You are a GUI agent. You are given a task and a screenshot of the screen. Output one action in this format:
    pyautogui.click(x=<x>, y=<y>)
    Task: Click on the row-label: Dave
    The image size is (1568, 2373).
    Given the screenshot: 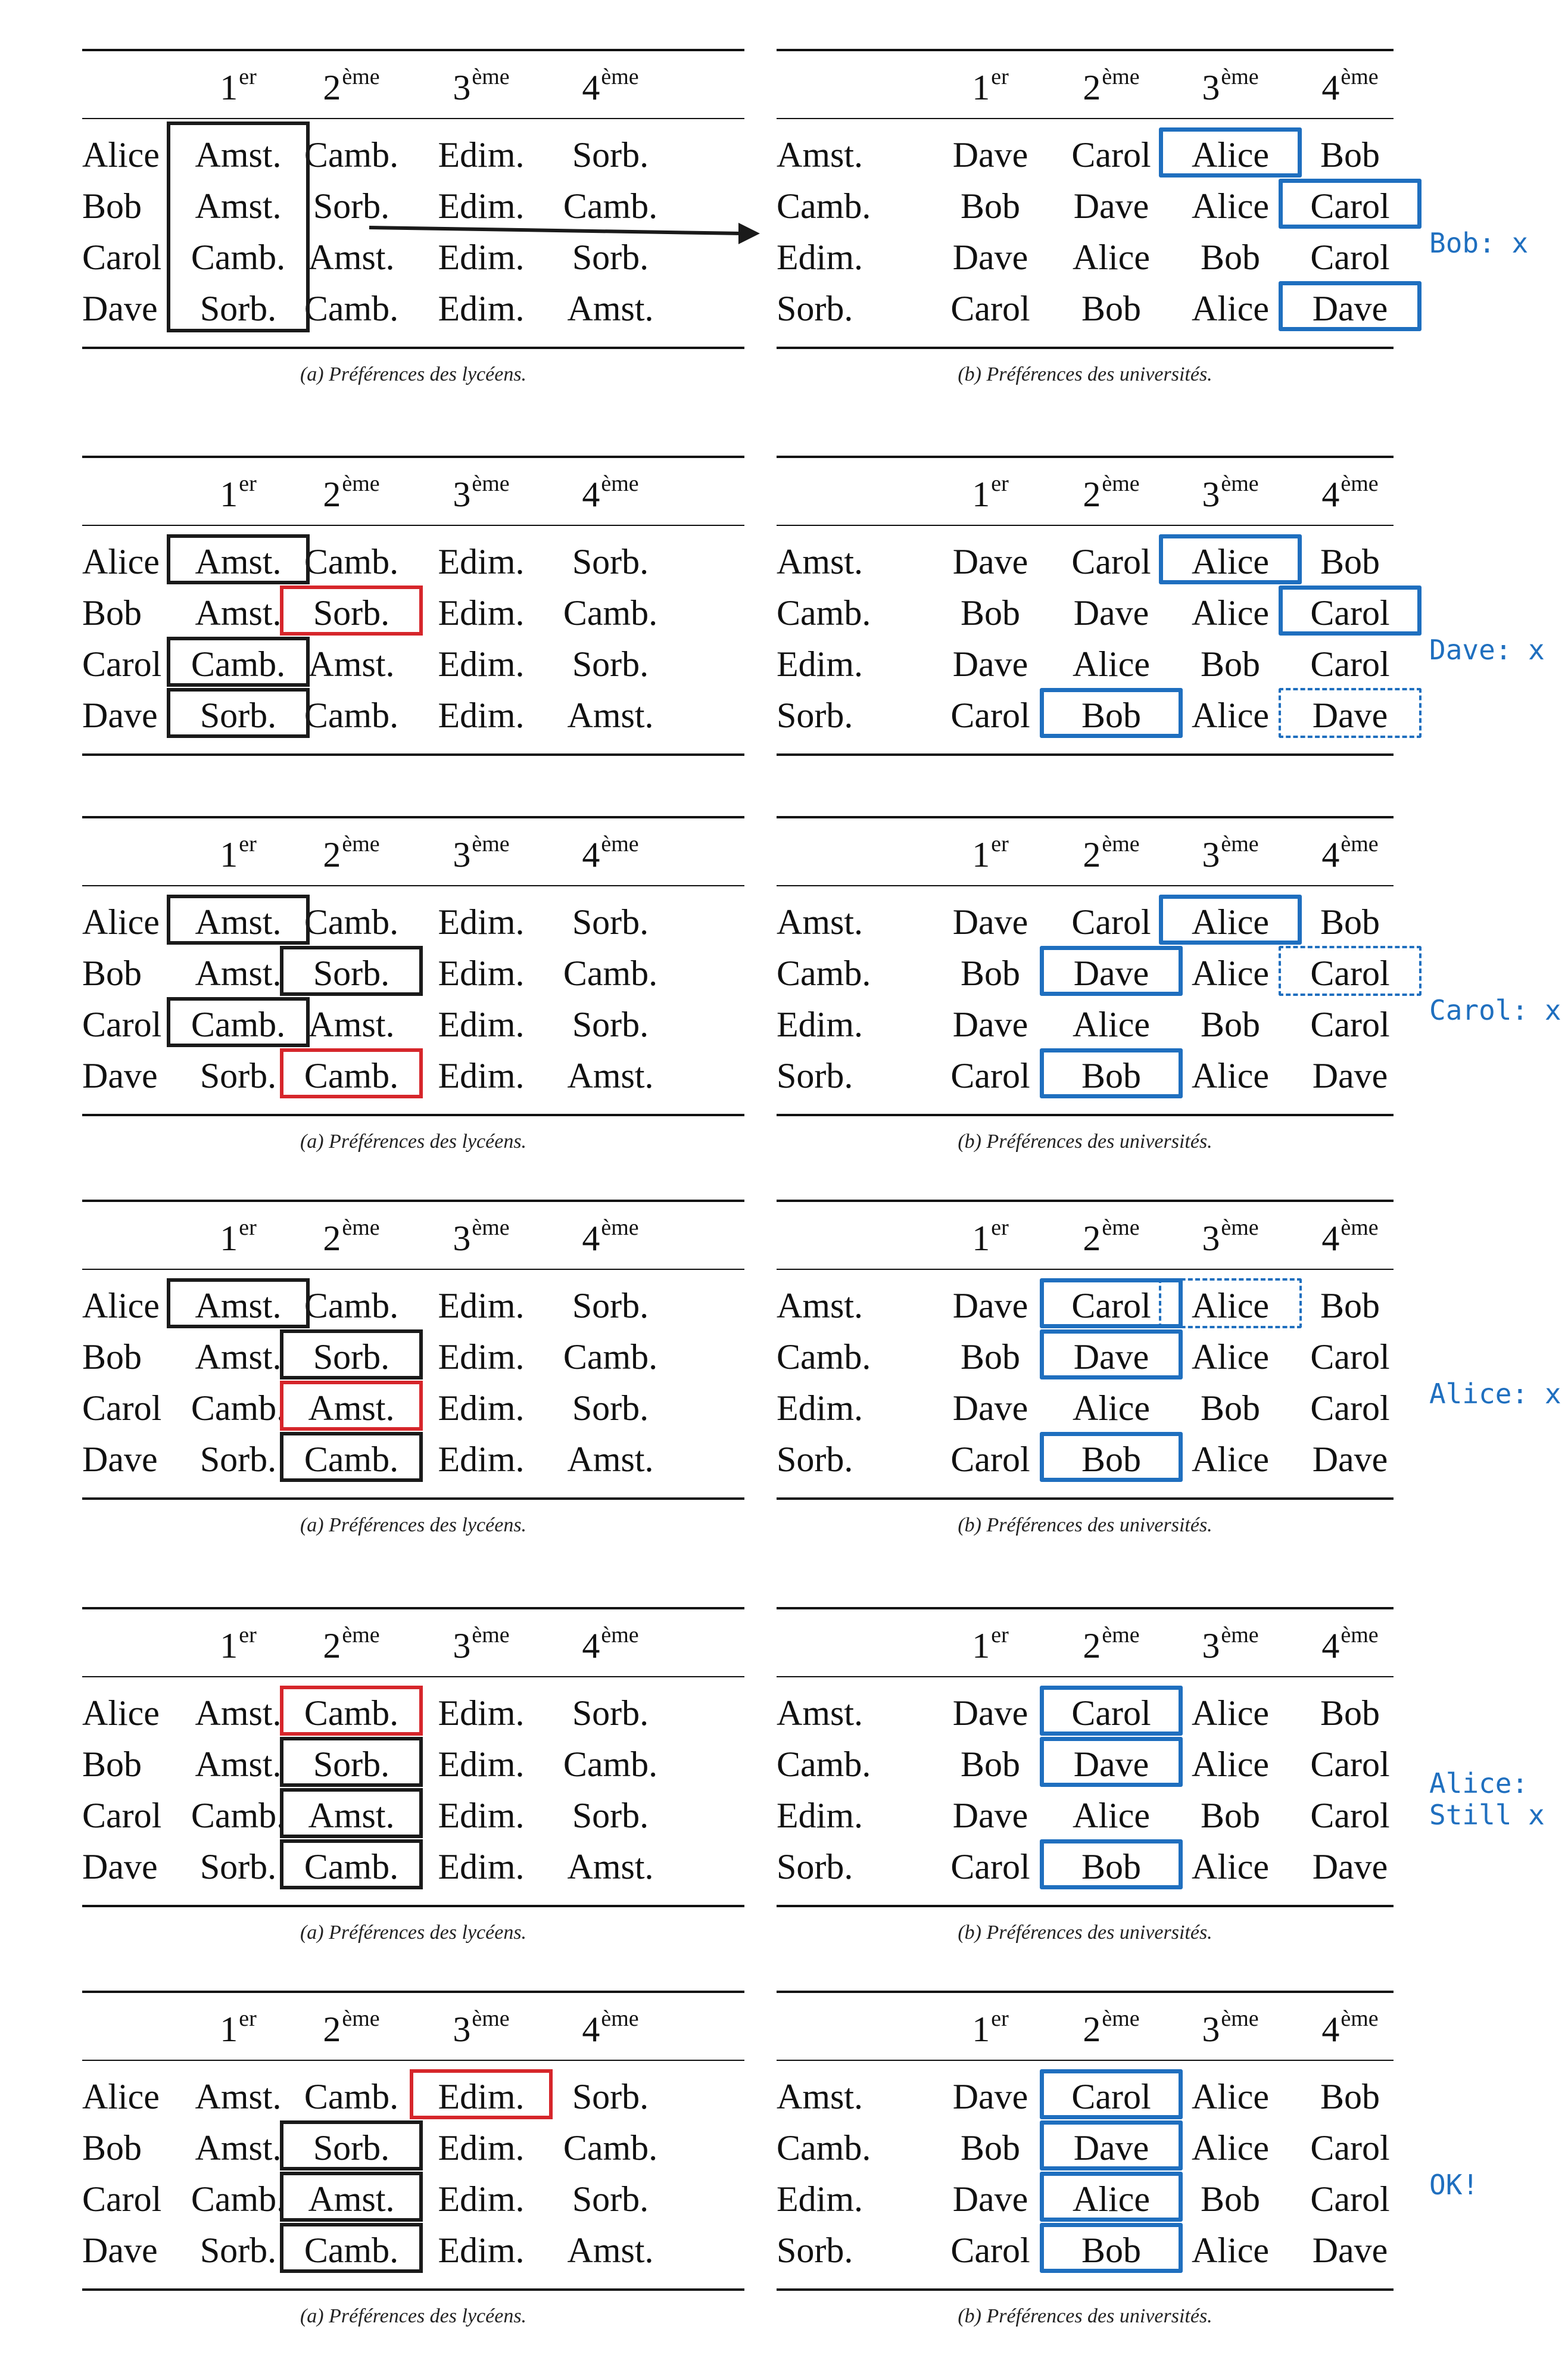 What is the action you would take?
    pyautogui.click(x=120, y=1866)
    